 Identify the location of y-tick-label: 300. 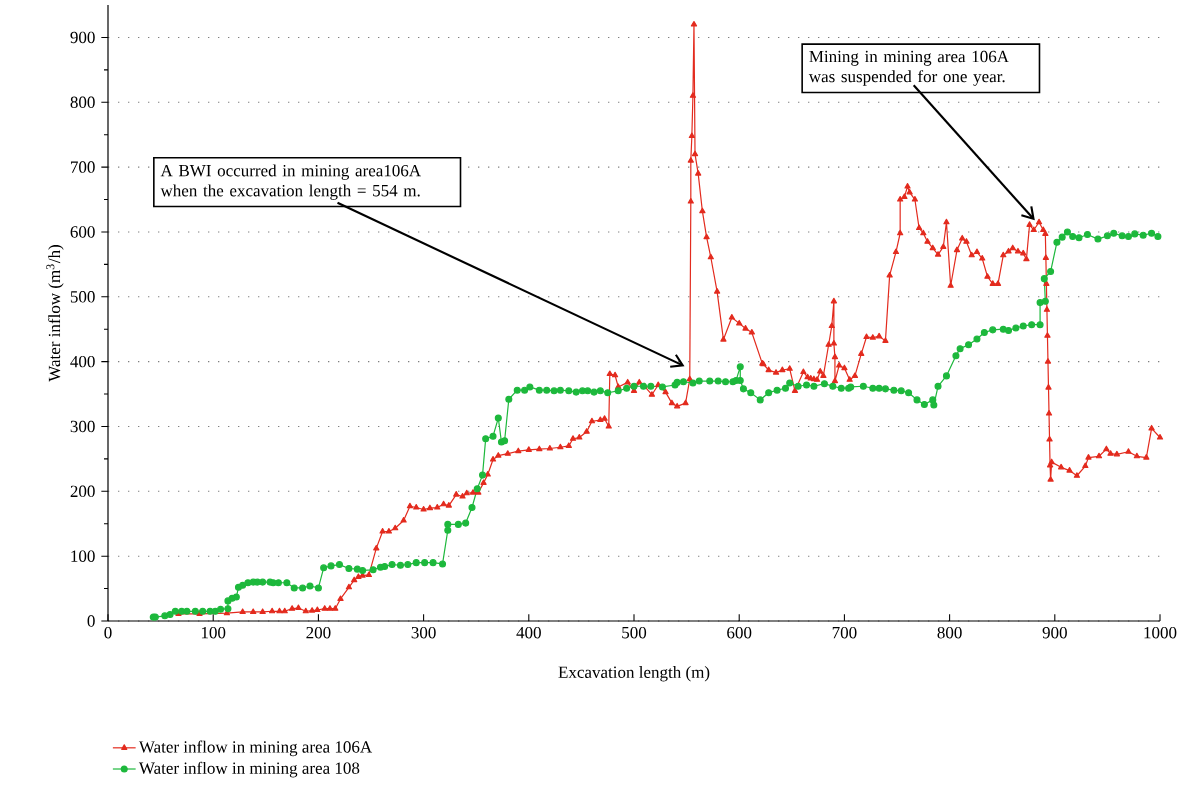
(82, 426).